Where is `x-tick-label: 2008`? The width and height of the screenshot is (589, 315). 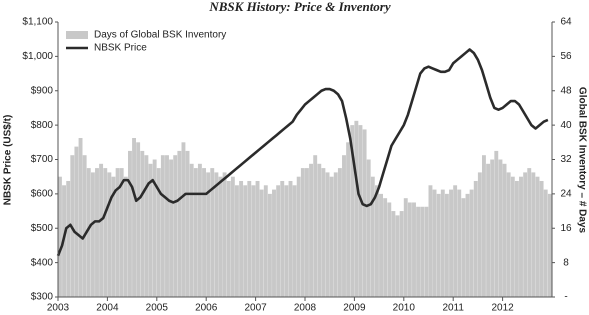
x-tick-label: 2008 is located at coordinates (305, 308).